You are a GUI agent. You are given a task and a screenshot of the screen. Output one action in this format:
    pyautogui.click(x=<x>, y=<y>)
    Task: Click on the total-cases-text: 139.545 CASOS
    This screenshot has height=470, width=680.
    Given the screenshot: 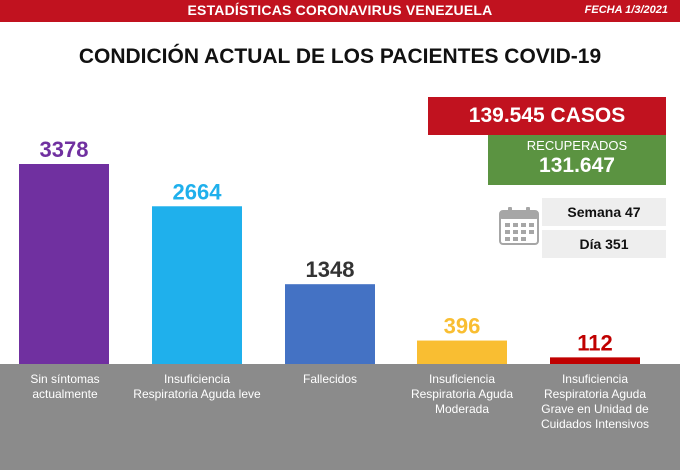 What is the action you would take?
    pyautogui.click(x=547, y=115)
    